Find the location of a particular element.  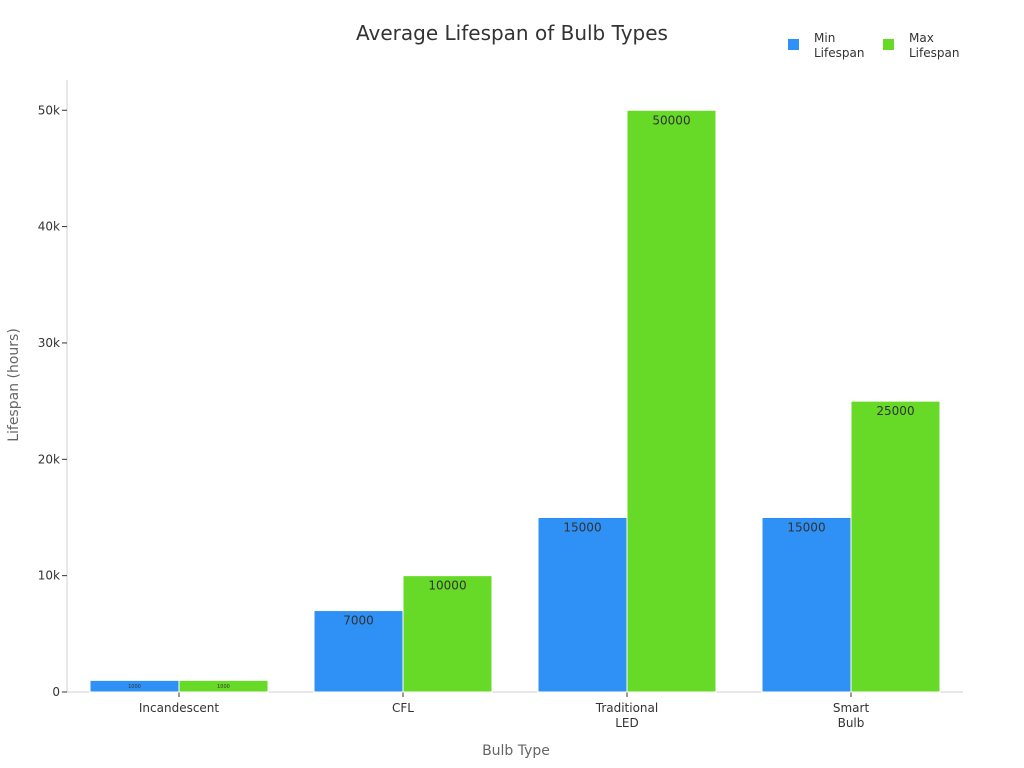

x-axis-title: Bulb Type is located at coordinates (516, 751).